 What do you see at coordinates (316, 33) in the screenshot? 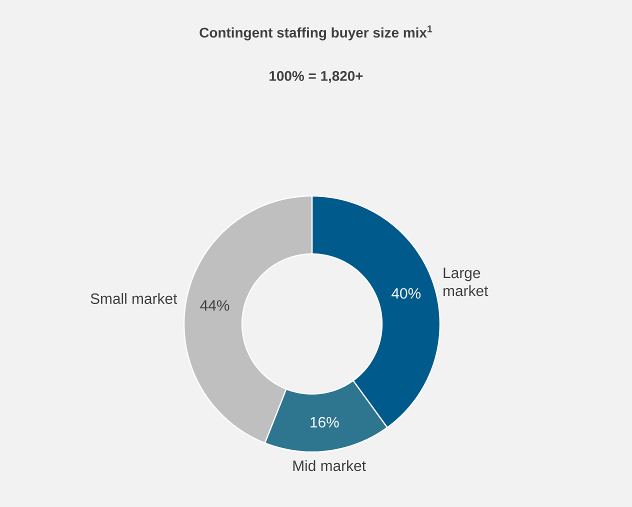
I see `chart-title: Contingent staffing buyer size mix$^{1}$` at bounding box center [316, 33].